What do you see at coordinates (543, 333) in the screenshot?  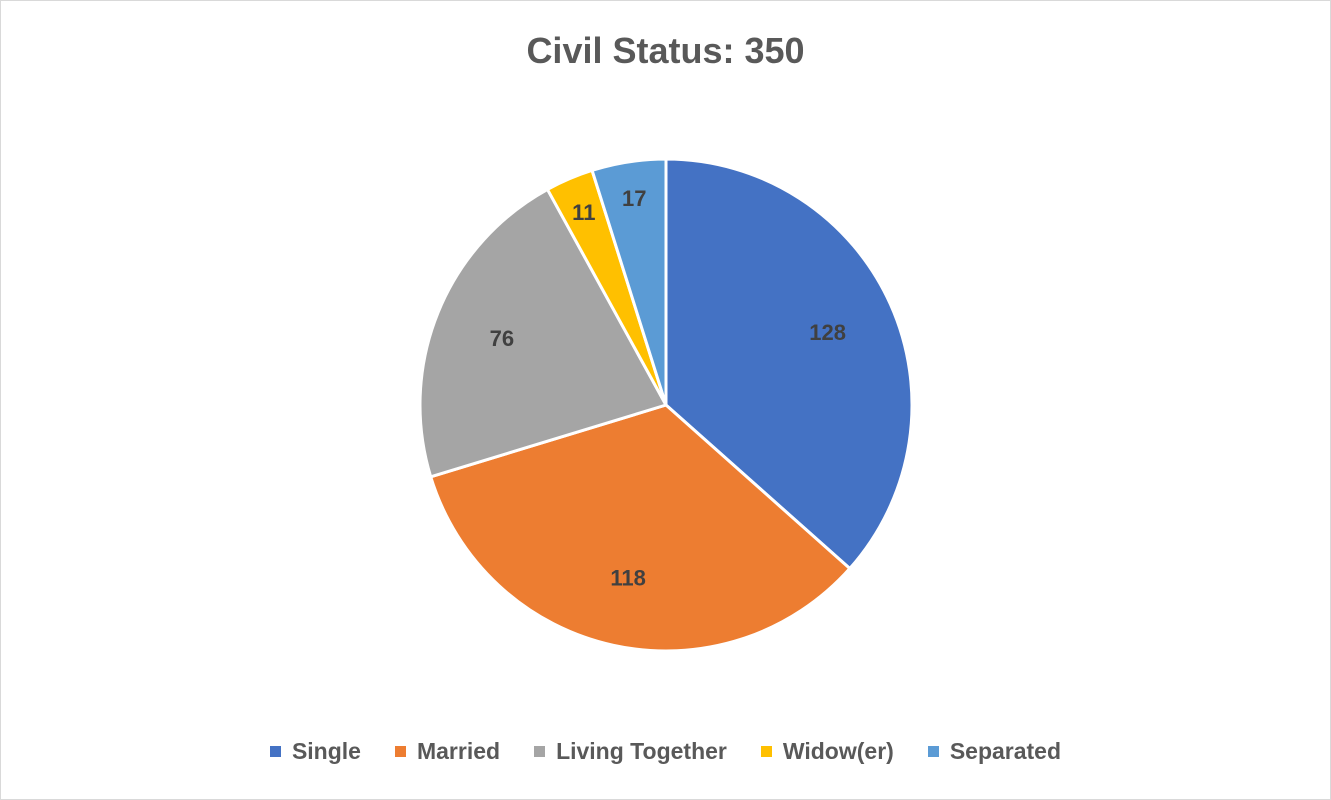 I see `pie-slice-living-together` at bounding box center [543, 333].